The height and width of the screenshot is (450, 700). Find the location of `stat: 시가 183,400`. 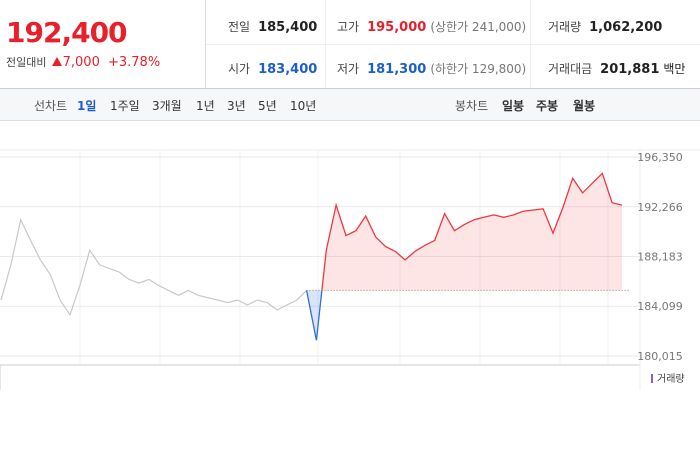

stat: 시가 183,400 is located at coordinates (272, 67).